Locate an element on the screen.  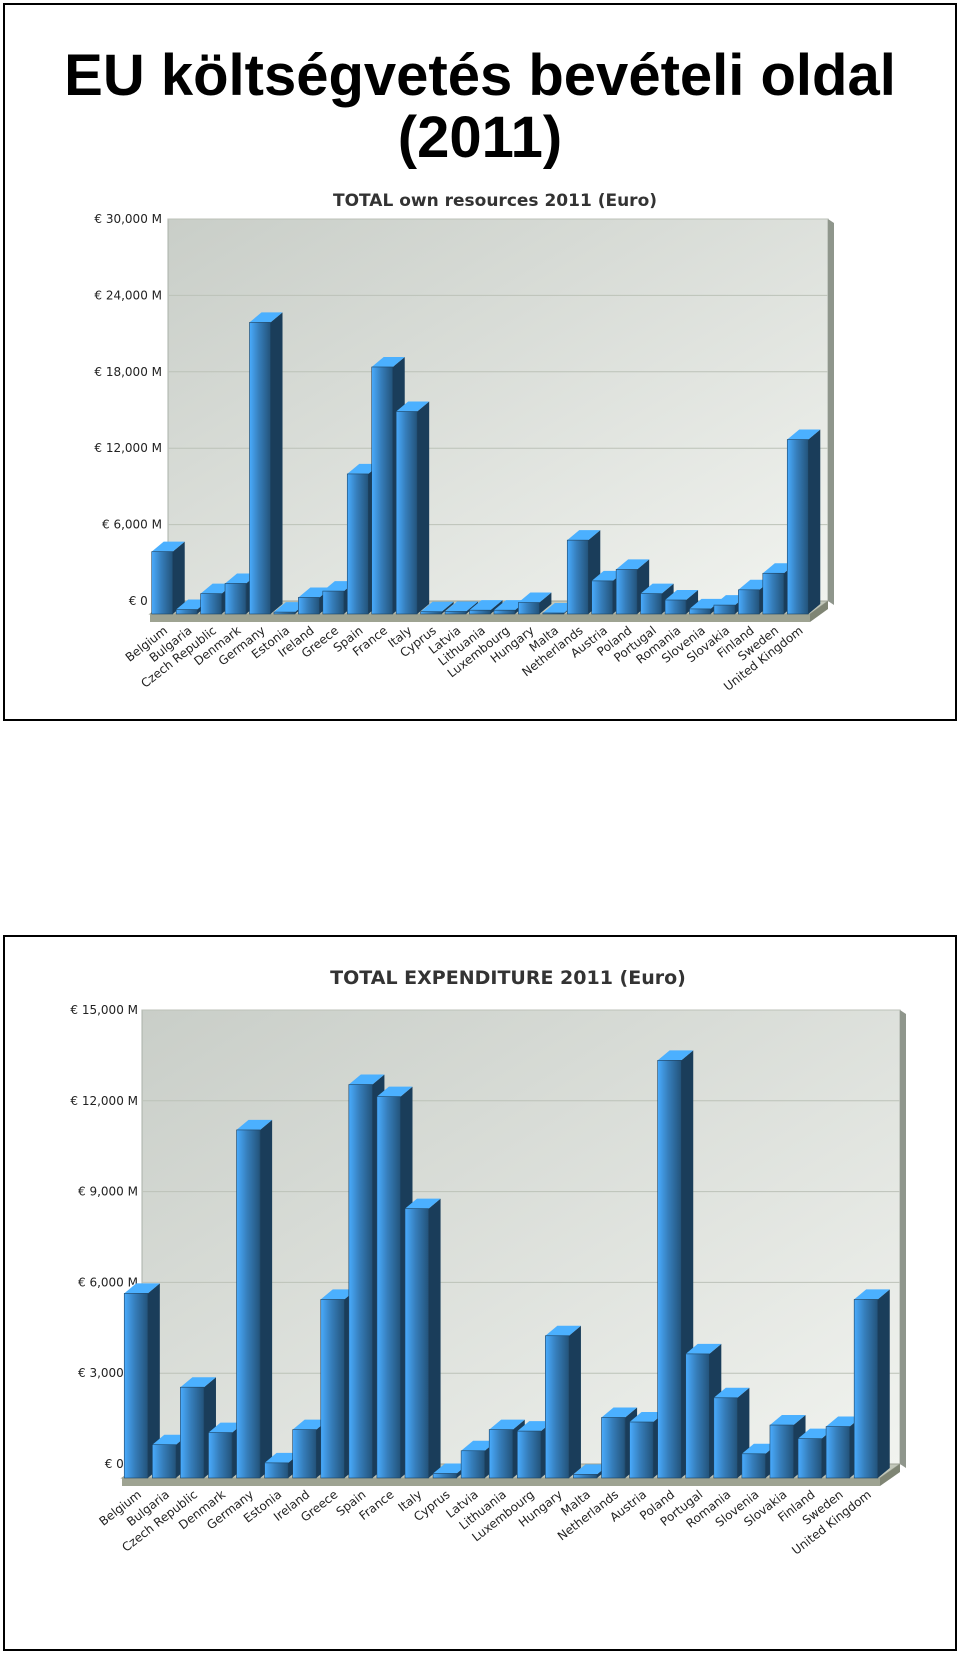
chart-title: TOTAL EXPENDITURE 2011 (Euro) is located at coordinates (508, 978).